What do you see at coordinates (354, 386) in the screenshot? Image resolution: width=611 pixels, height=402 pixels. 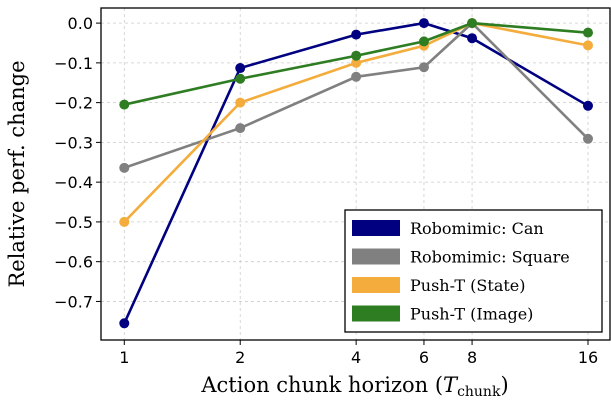 I see `x-axis-label: Action chunk horizon (Tchunk)` at bounding box center [354, 386].